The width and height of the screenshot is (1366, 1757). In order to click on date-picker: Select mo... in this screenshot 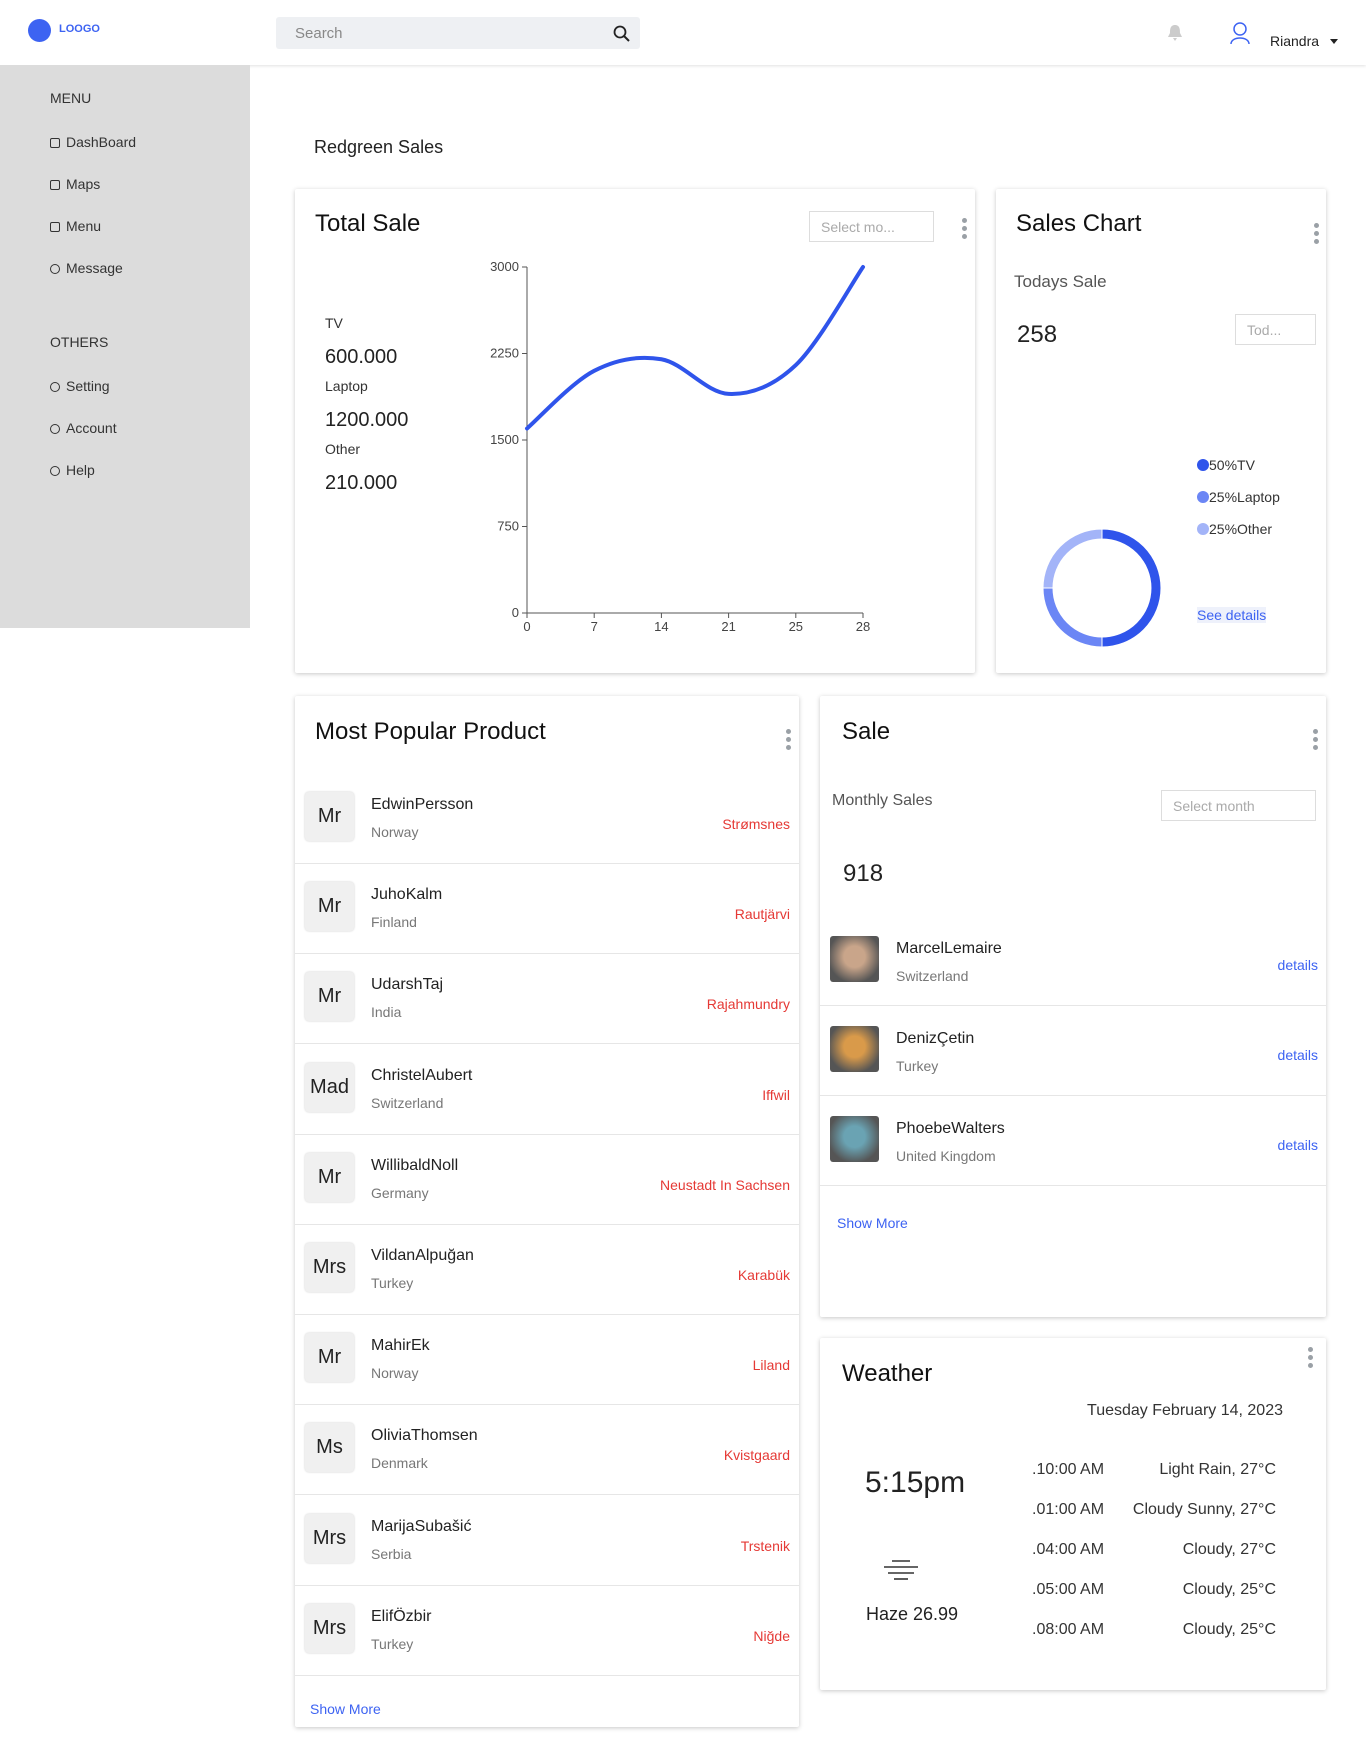, I will do `click(871, 226)`.